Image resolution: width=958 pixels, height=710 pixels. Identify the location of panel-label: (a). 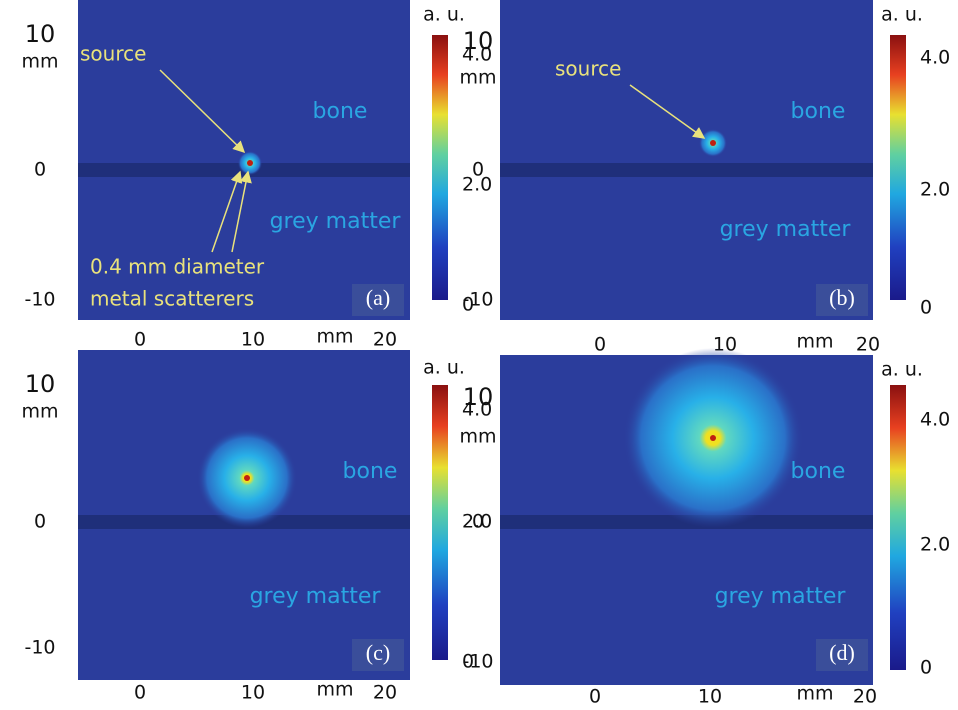
(378, 297).